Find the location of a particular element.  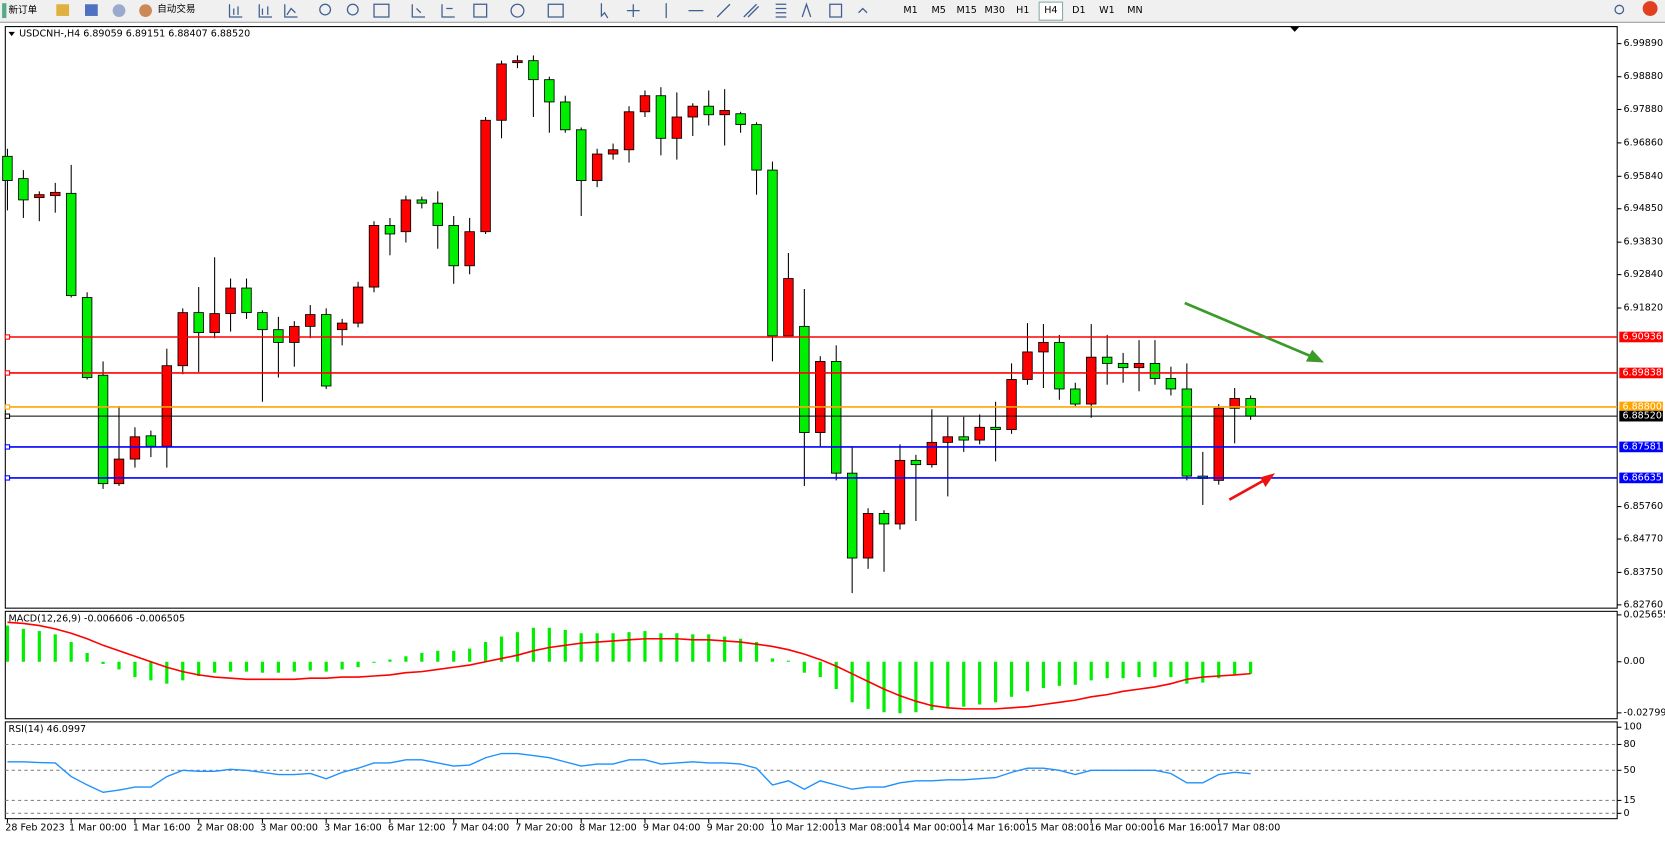

fibo-icon is located at coordinates (781, 10).